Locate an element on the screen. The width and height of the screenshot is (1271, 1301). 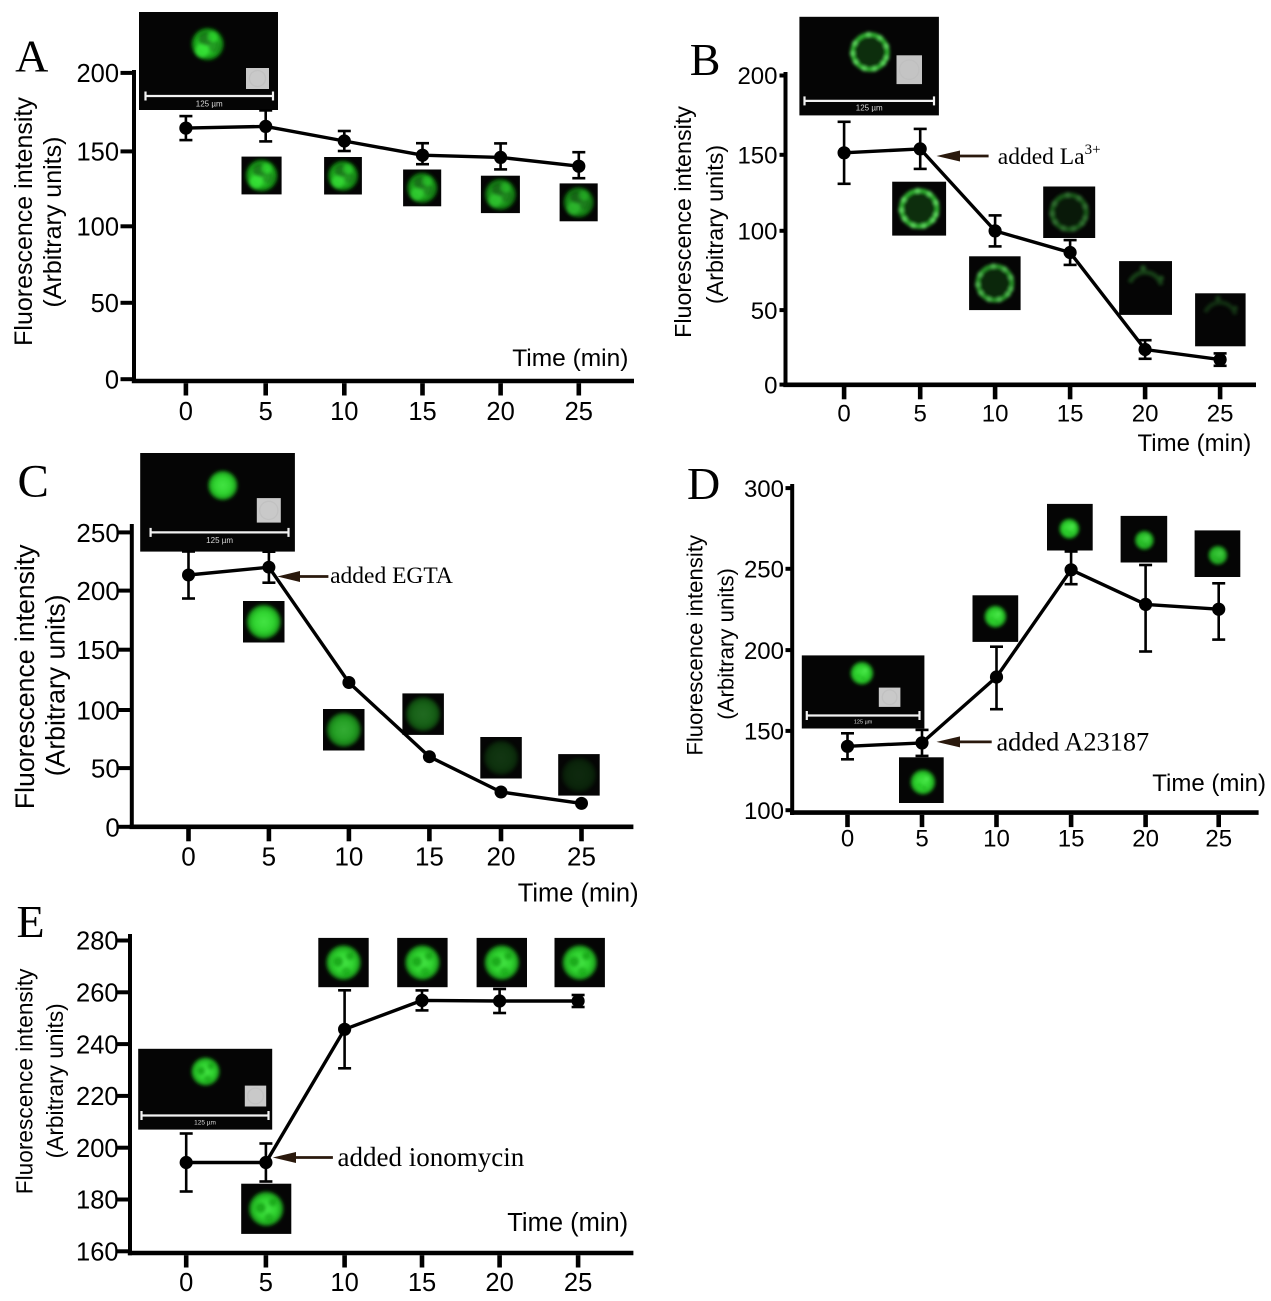
svg-text: 160 is located at coordinates (97, 1253).